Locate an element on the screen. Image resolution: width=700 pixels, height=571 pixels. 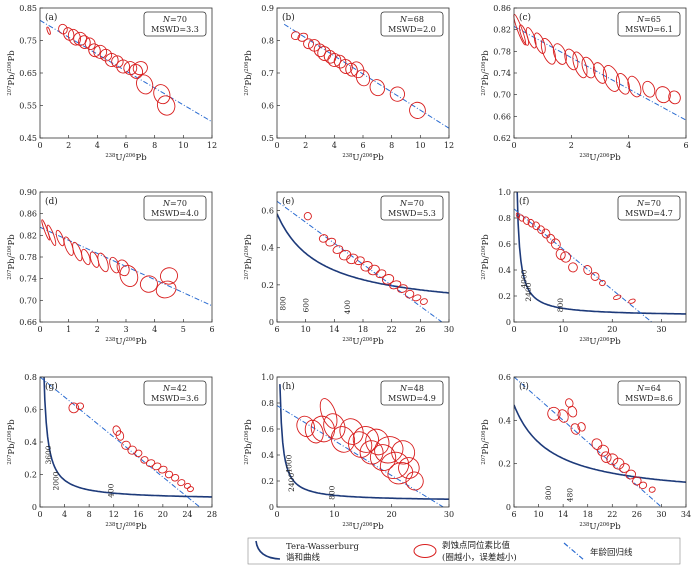
y-tick-label: 0.2 is located at coordinates (30, 475).